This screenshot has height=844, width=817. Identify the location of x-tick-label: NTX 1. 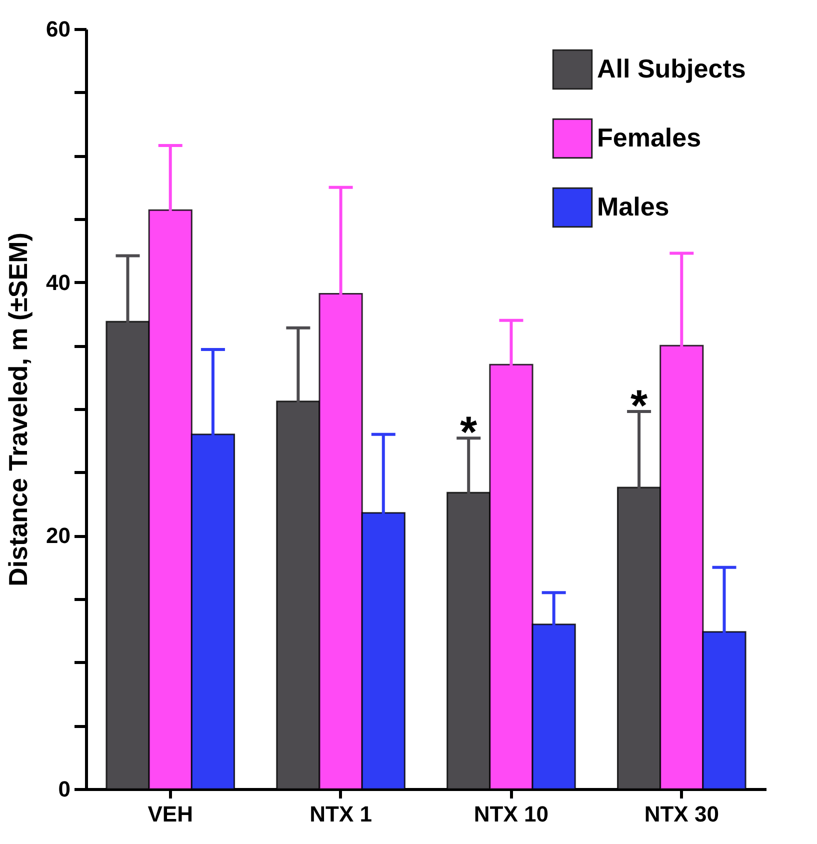
(341, 814).